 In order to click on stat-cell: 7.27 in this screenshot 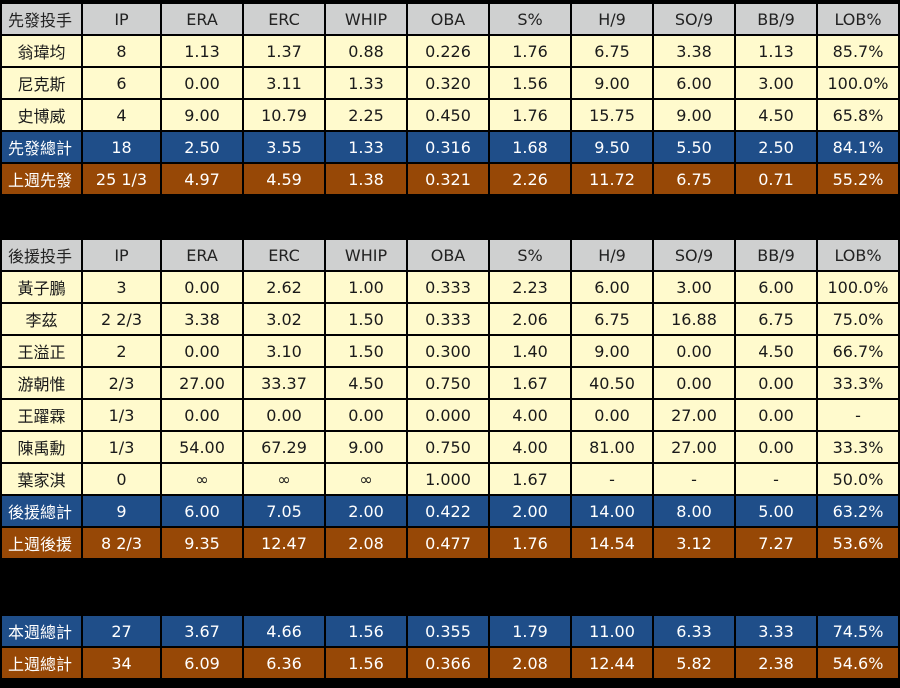, I will do `click(776, 543)`.